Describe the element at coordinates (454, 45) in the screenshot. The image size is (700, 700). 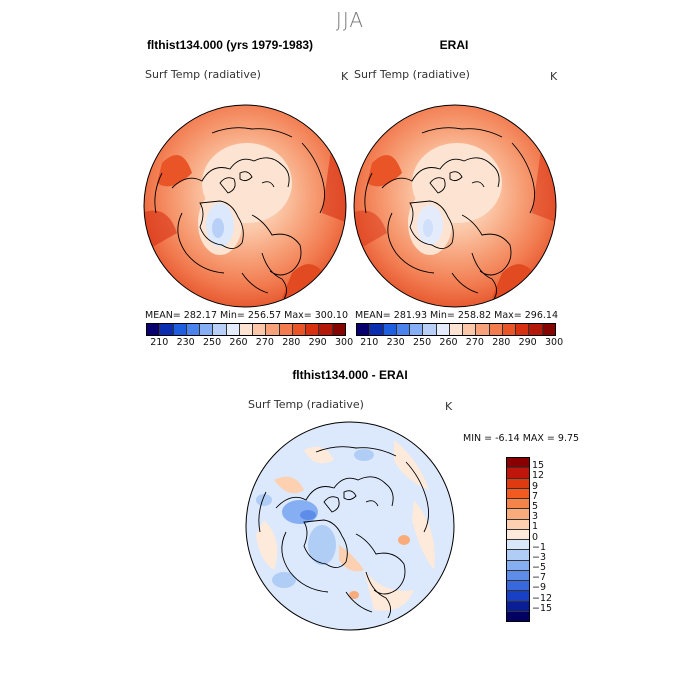
I see `panel2-title: ERAI` at that location.